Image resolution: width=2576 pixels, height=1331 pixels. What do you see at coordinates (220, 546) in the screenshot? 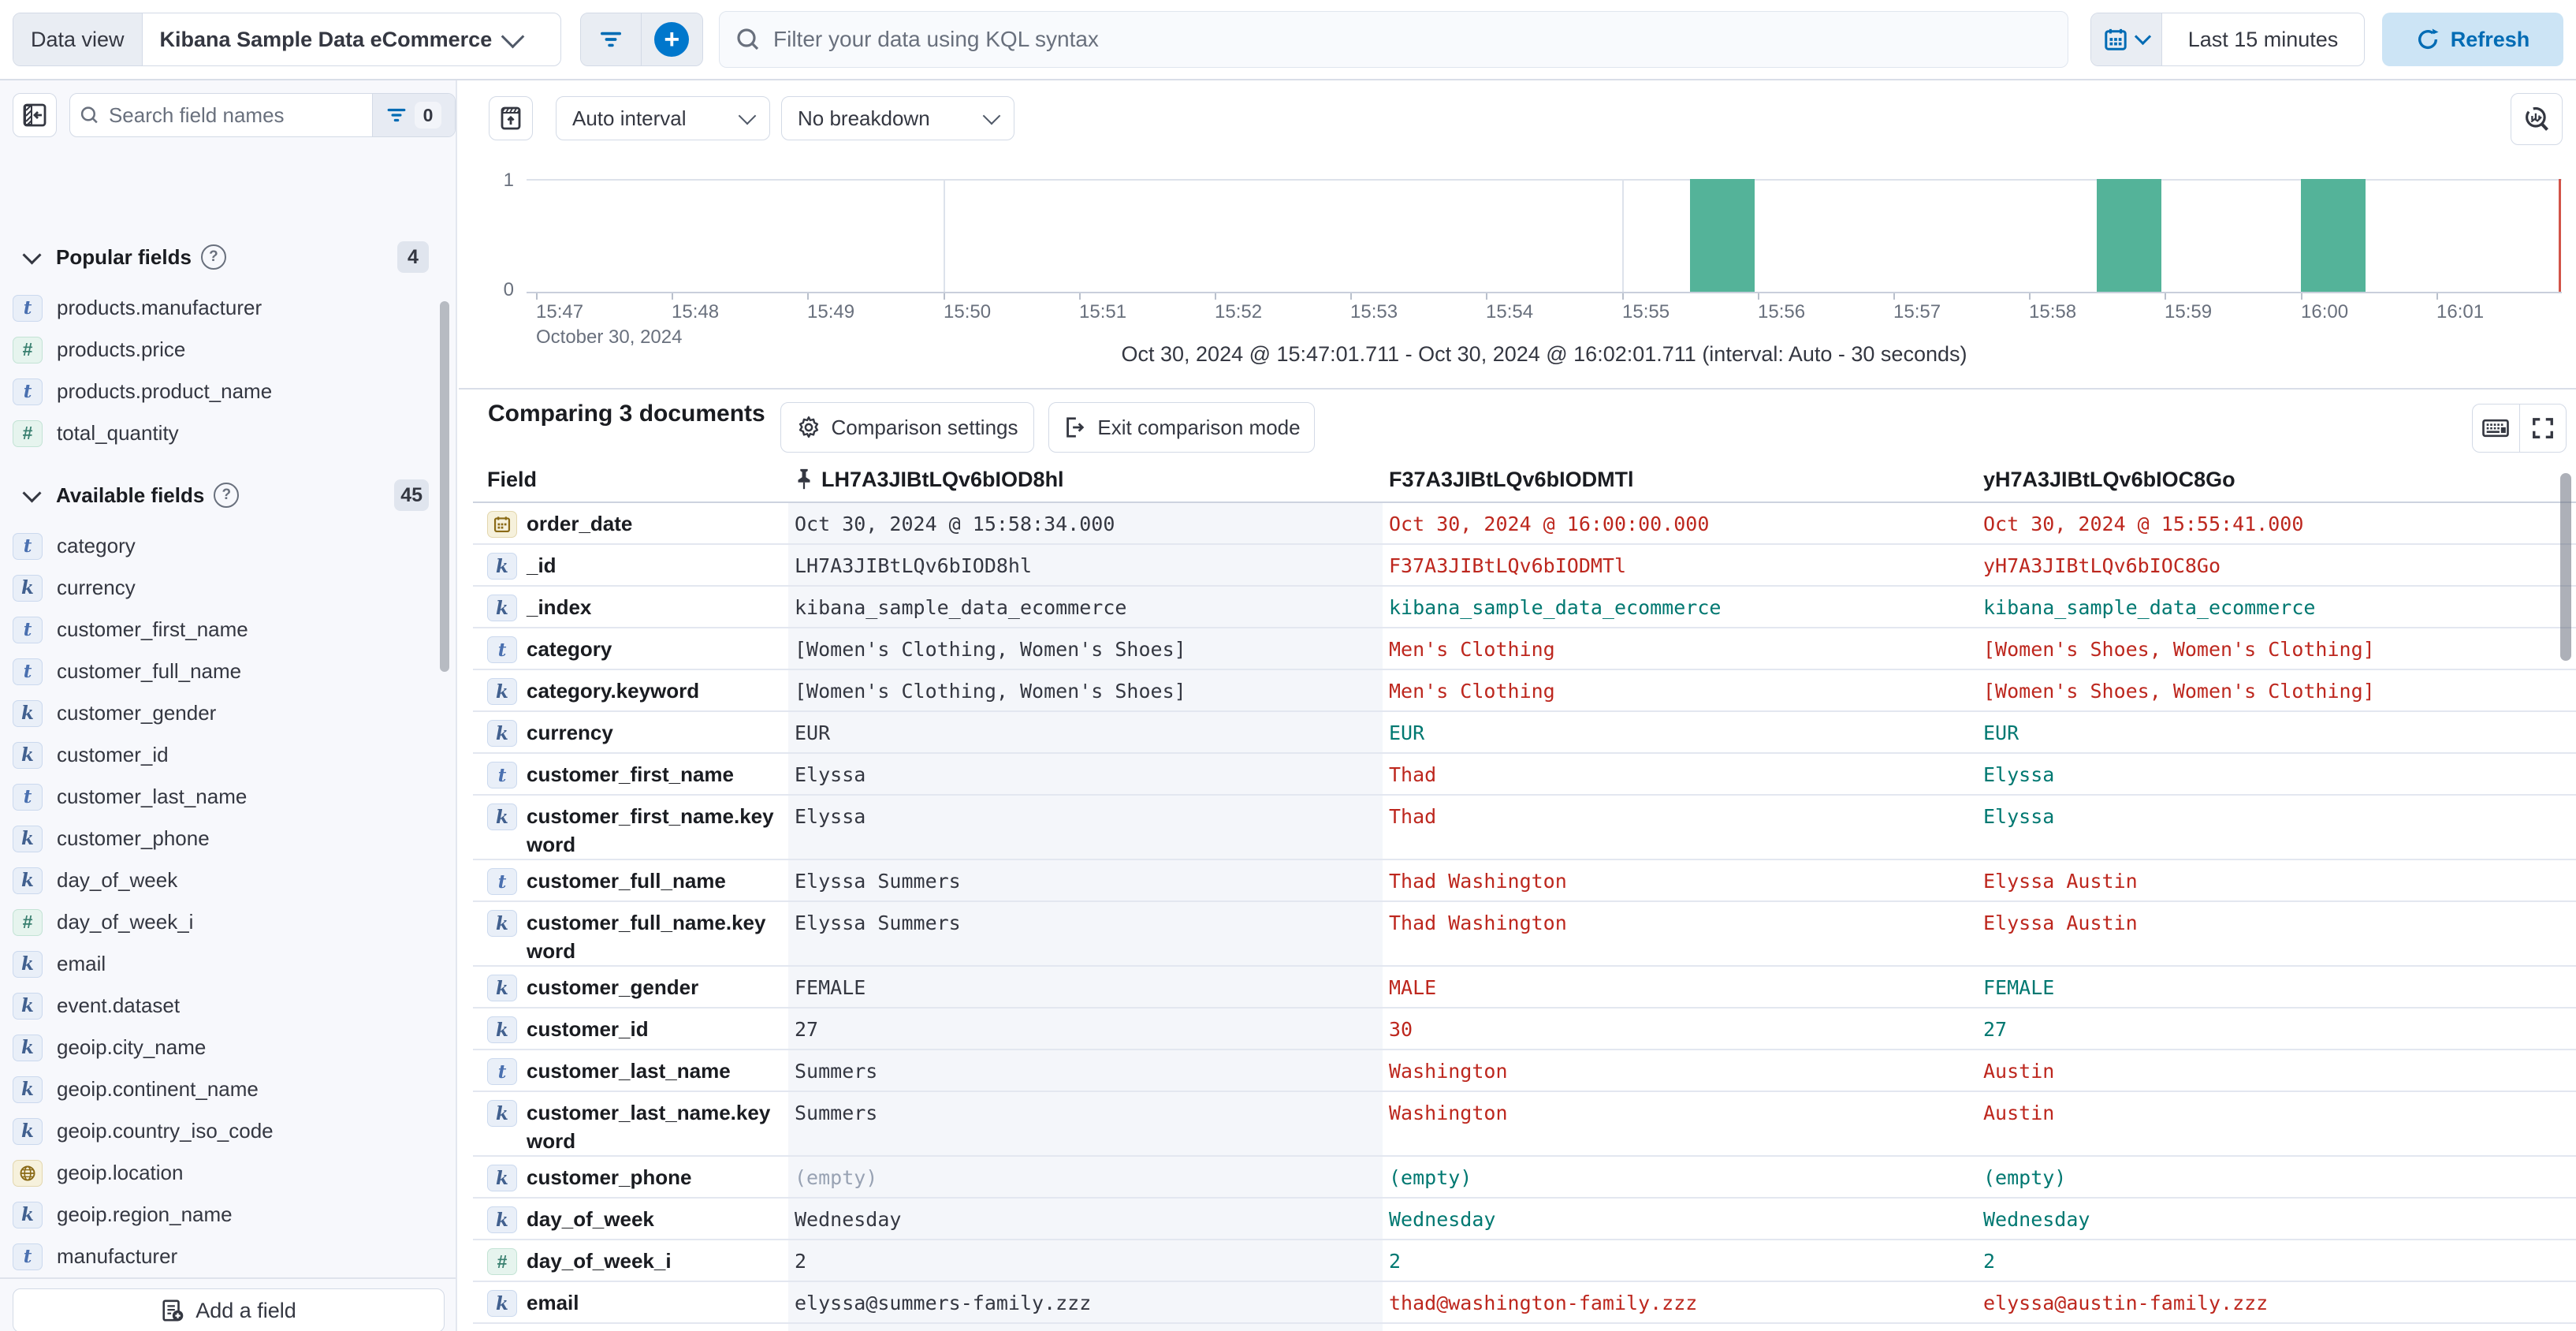
I see `sidebar-field-category: t category` at bounding box center [220, 546].